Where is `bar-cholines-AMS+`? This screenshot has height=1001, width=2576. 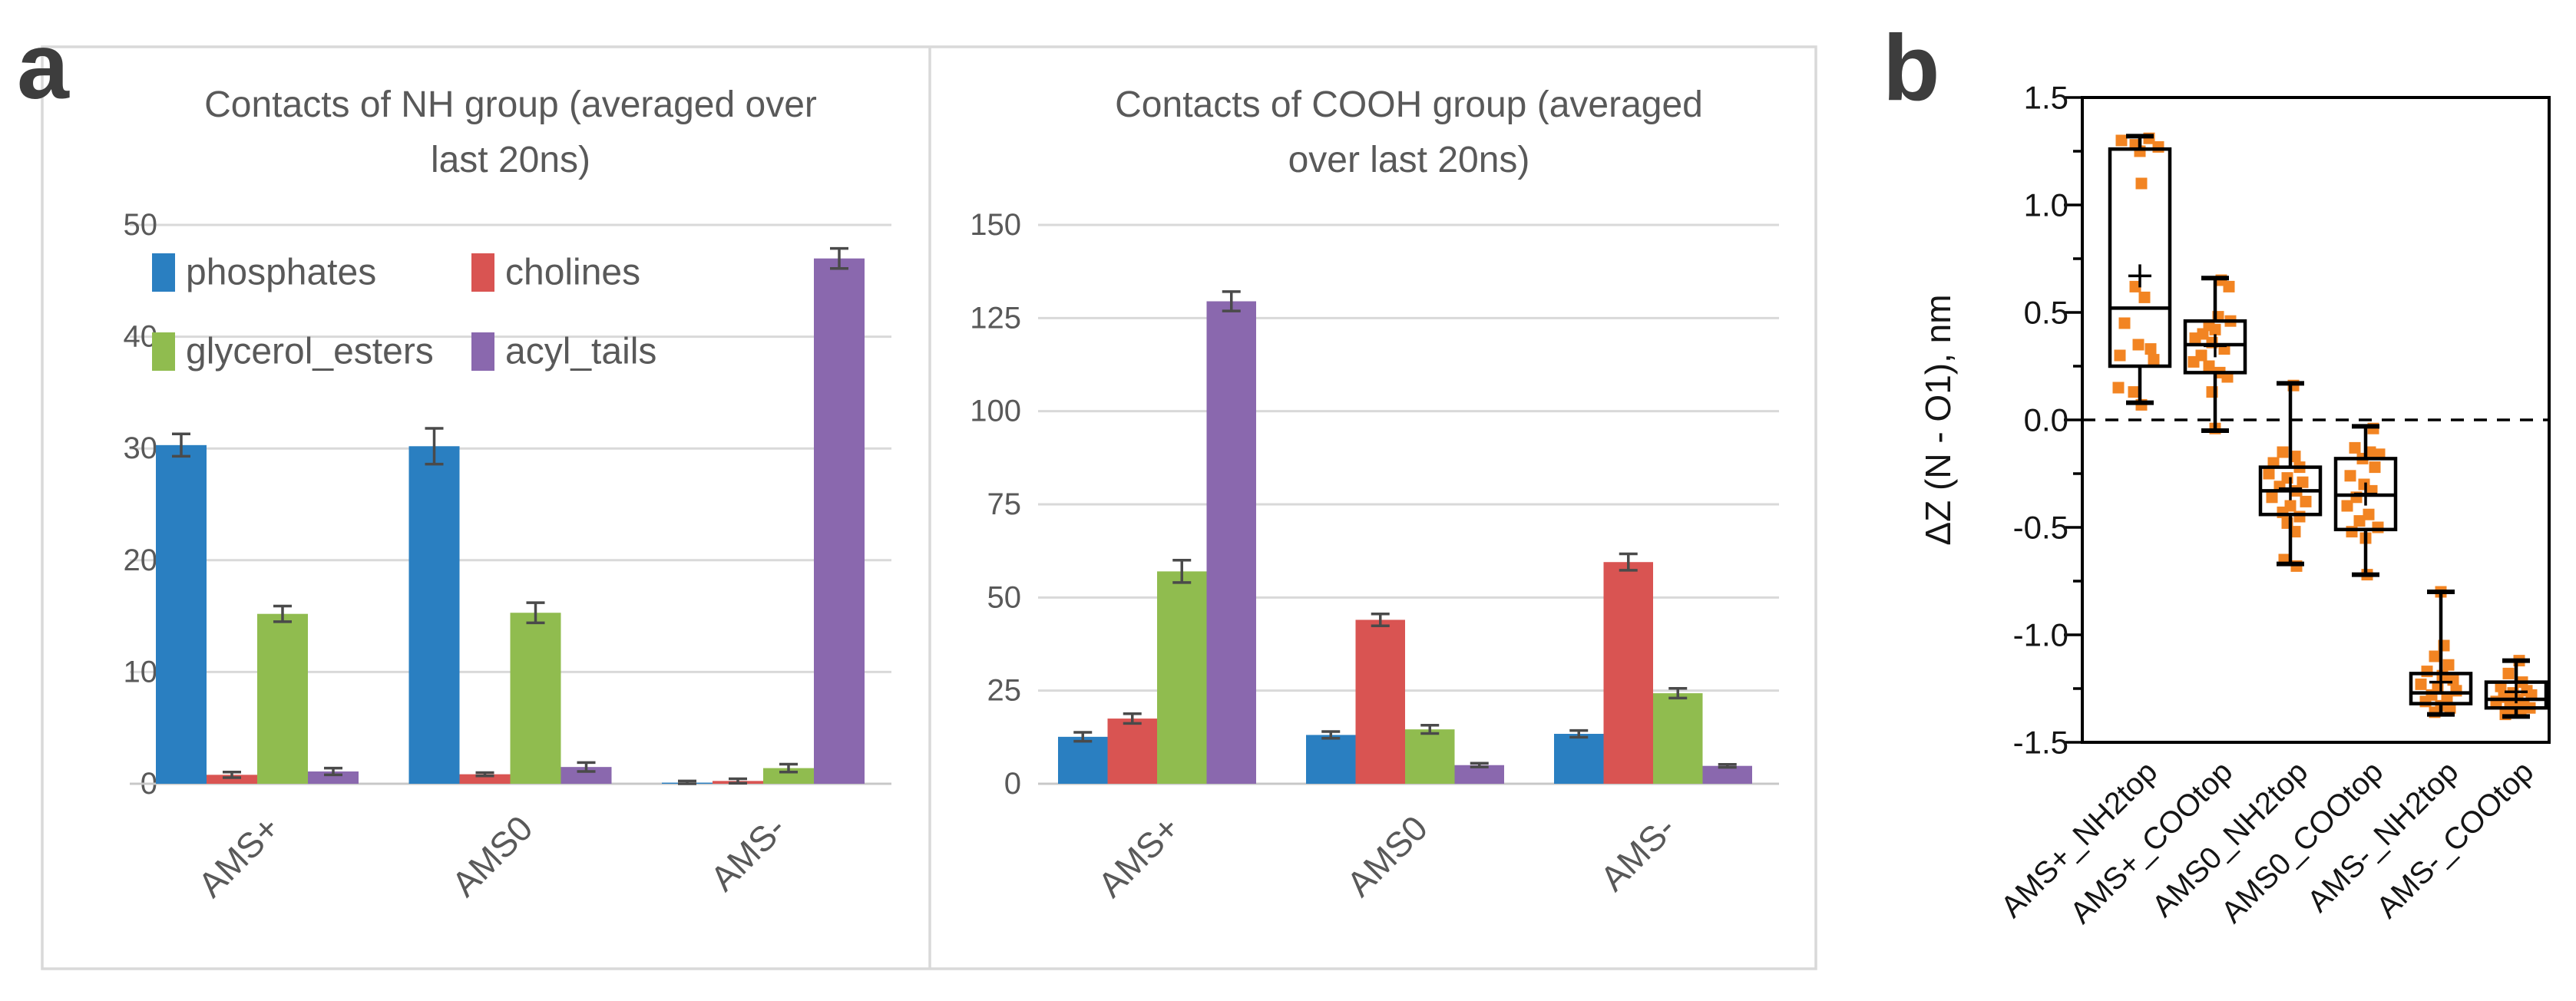
bar-cholines-AMS+ is located at coordinates (232, 779).